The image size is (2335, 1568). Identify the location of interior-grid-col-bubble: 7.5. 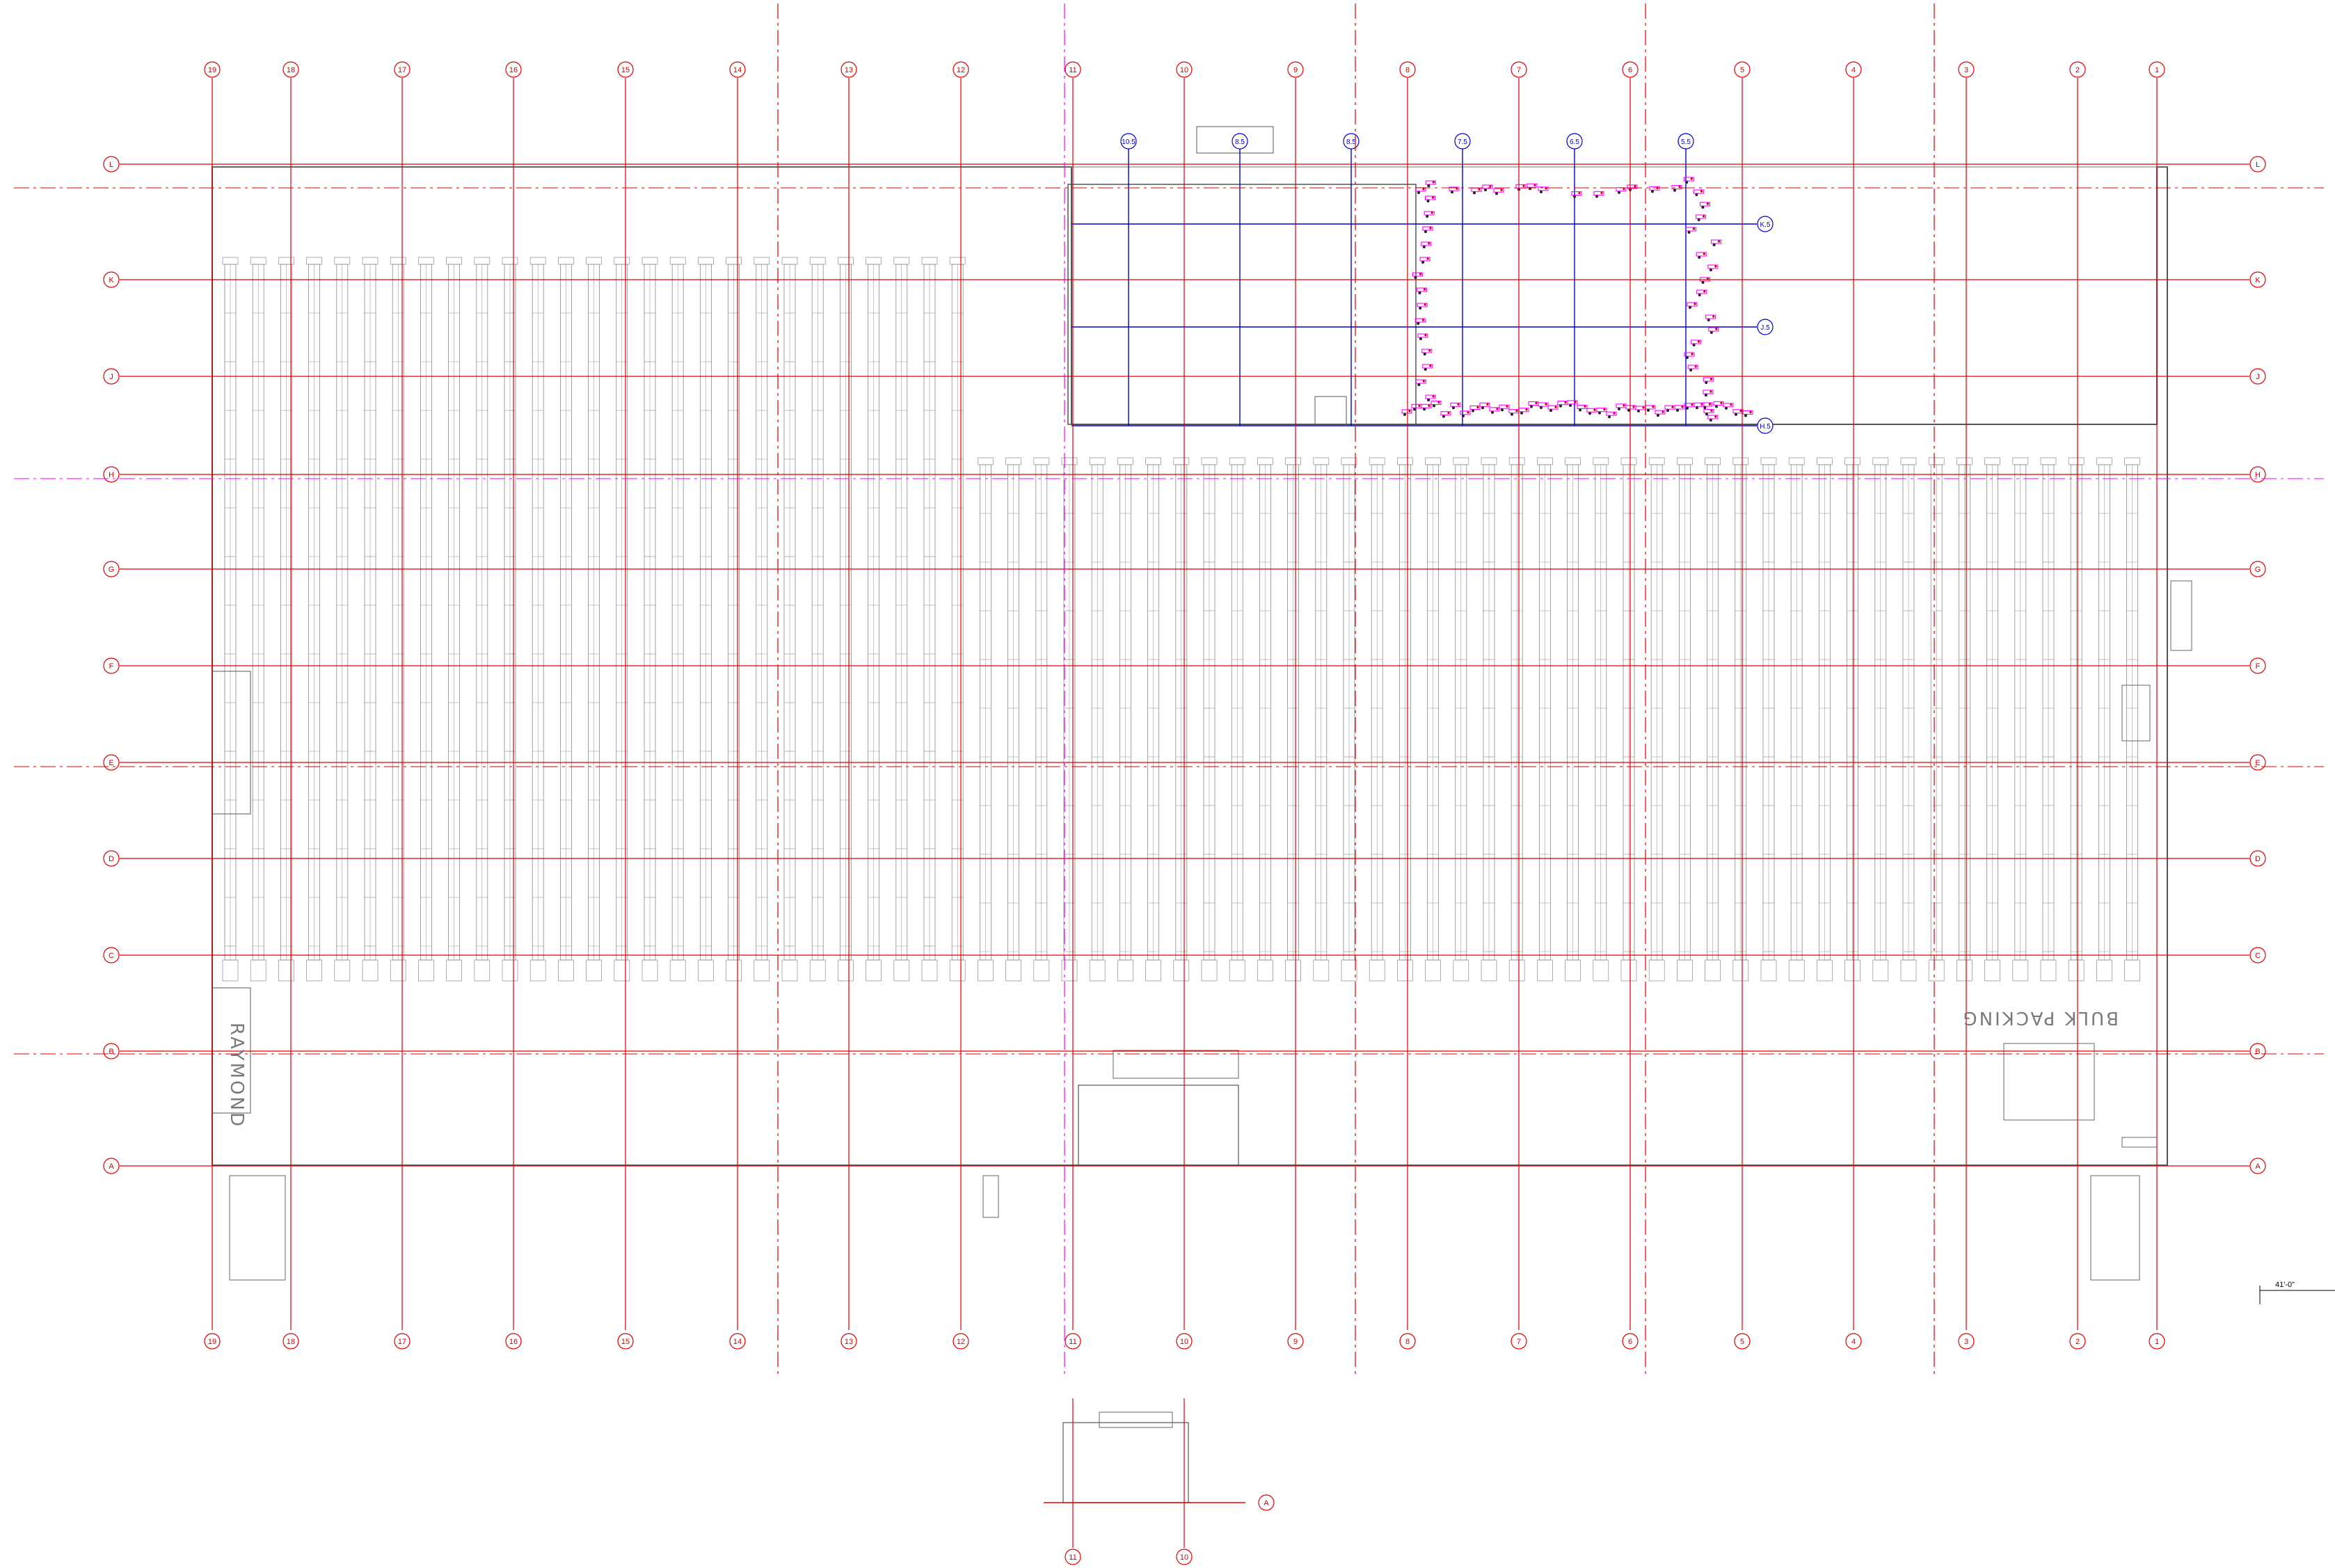
(1462, 141).